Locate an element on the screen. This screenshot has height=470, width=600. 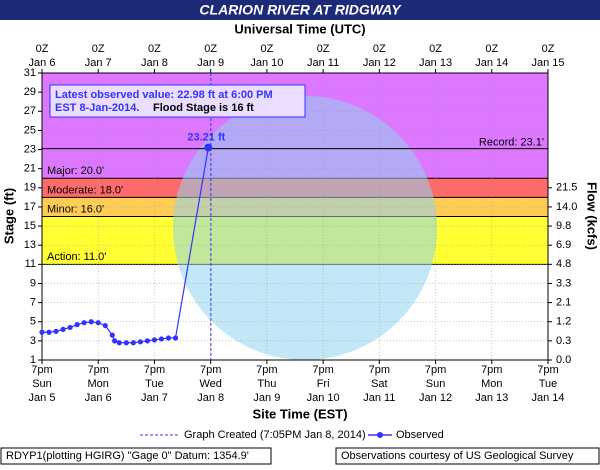
x-tick-day: Sat is located at coordinates (379, 384).